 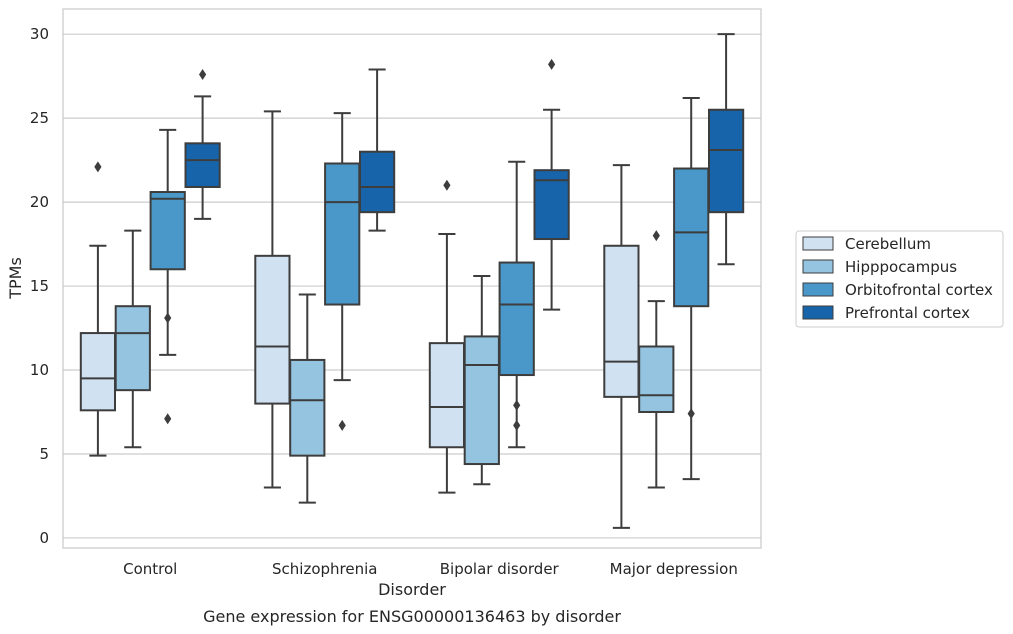 What do you see at coordinates (888, 244) in the screenshot?
I see `legend-label: Cerebellum` at bounding box center [888, 244].